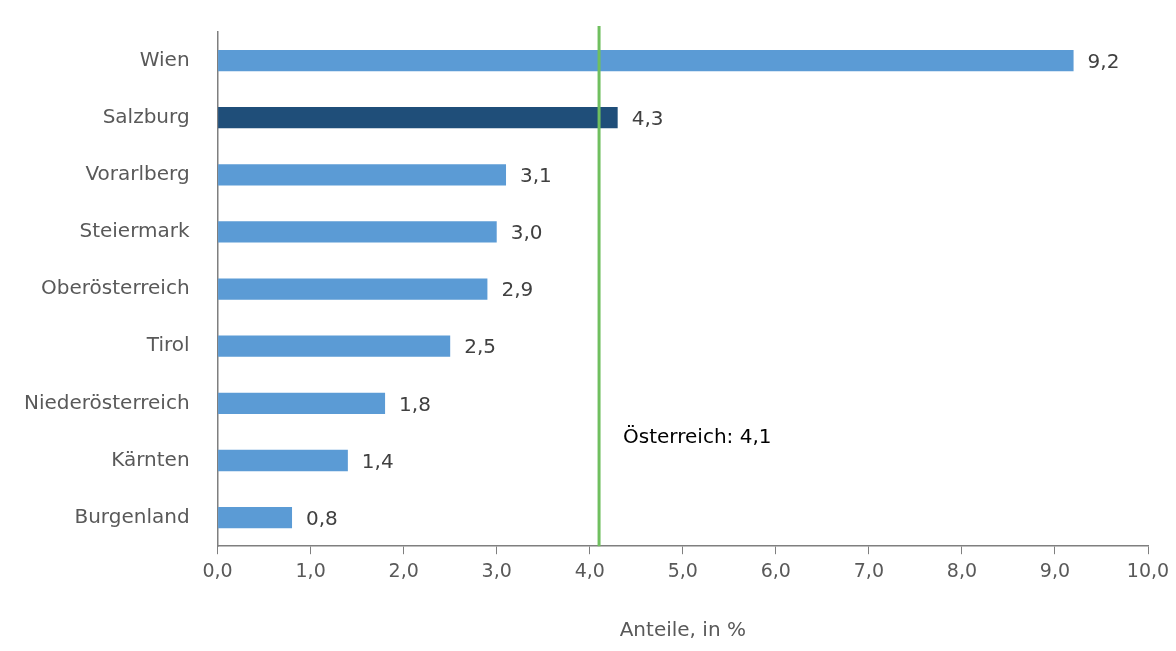 The width and height of the screenshot is (1176, 651). Describe the element at coordinates (536, 175) in the screenshot. I see `data-label: 3,1` at that location.